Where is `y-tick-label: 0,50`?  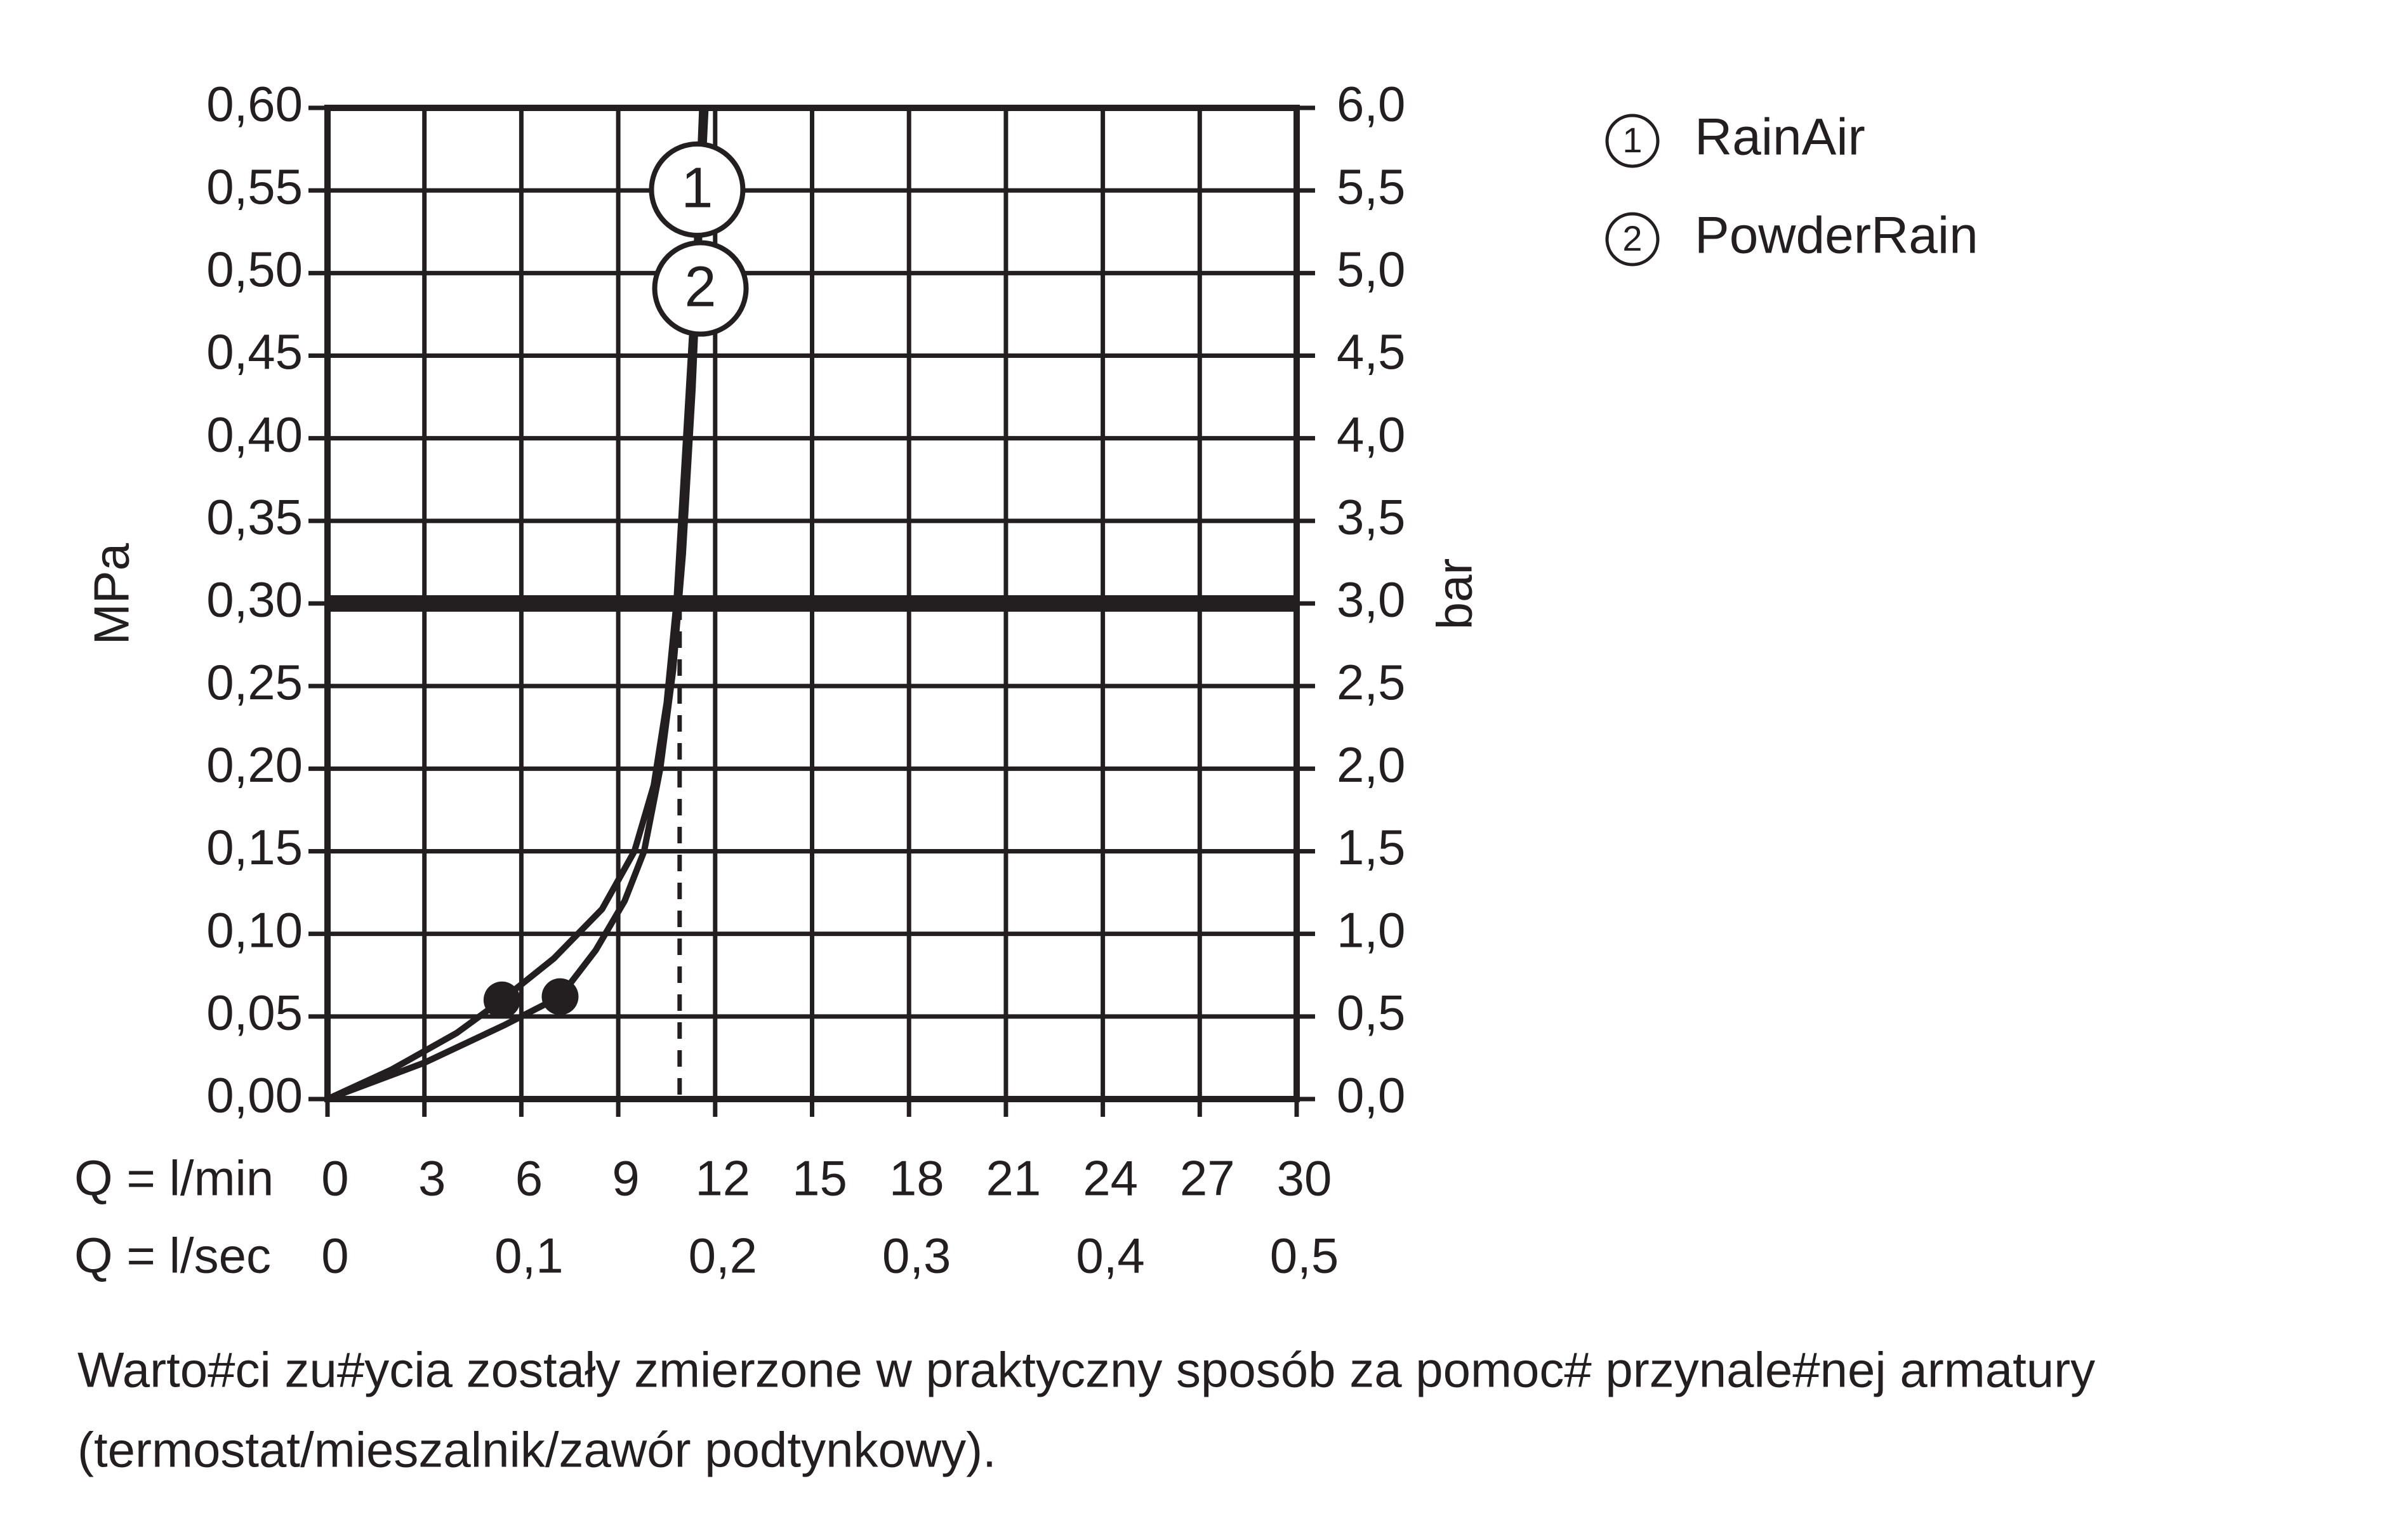 y-tick-label: 0,50 is located at coordinates (254, 269).